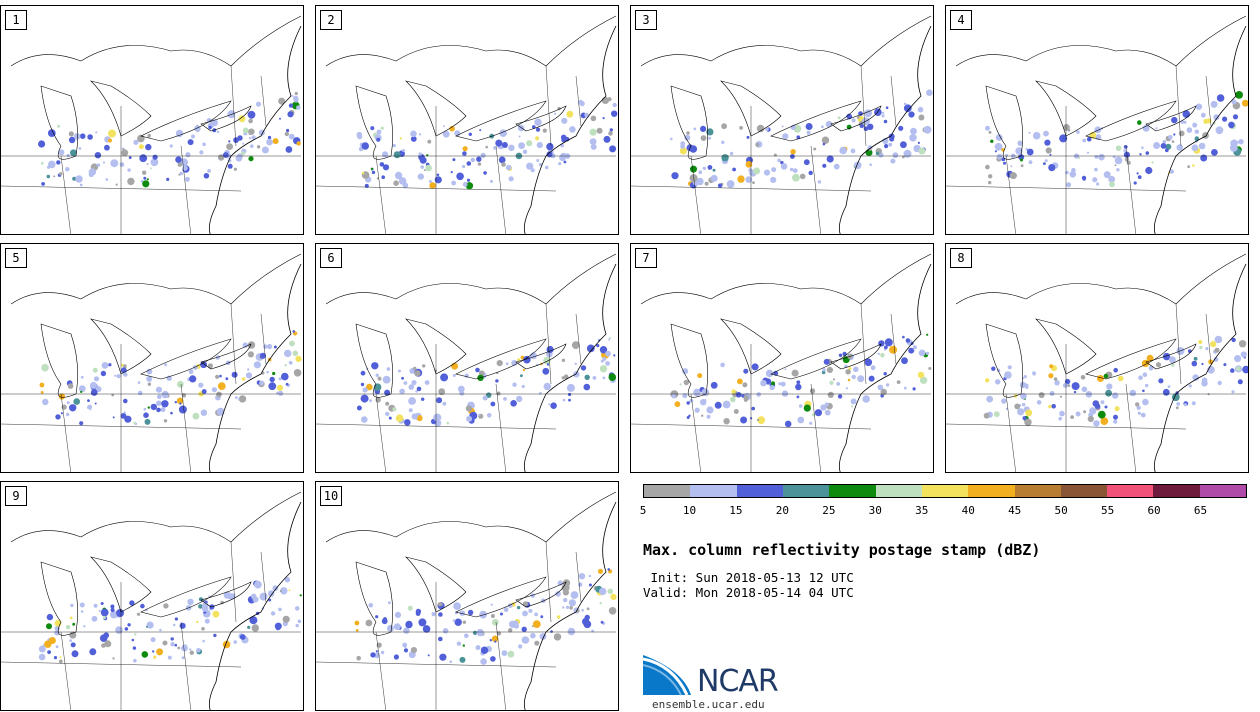 The width and height of the screenshot is (1260, 712). What do you see at coordinates (968, 510) in the screenshot?
I see `colorbar-tick-label: 40` at bounding box center [968, 510].